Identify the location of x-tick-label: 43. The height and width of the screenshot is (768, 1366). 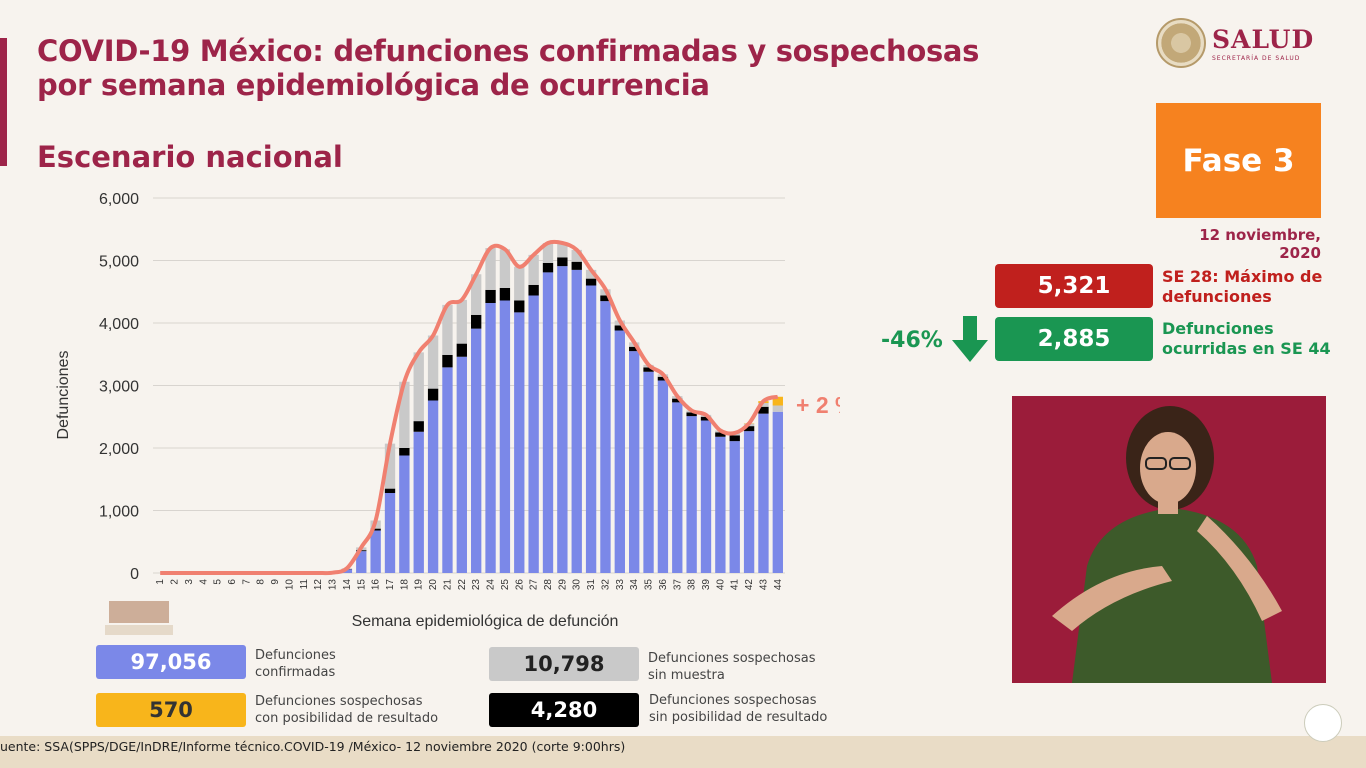
(763, 585).